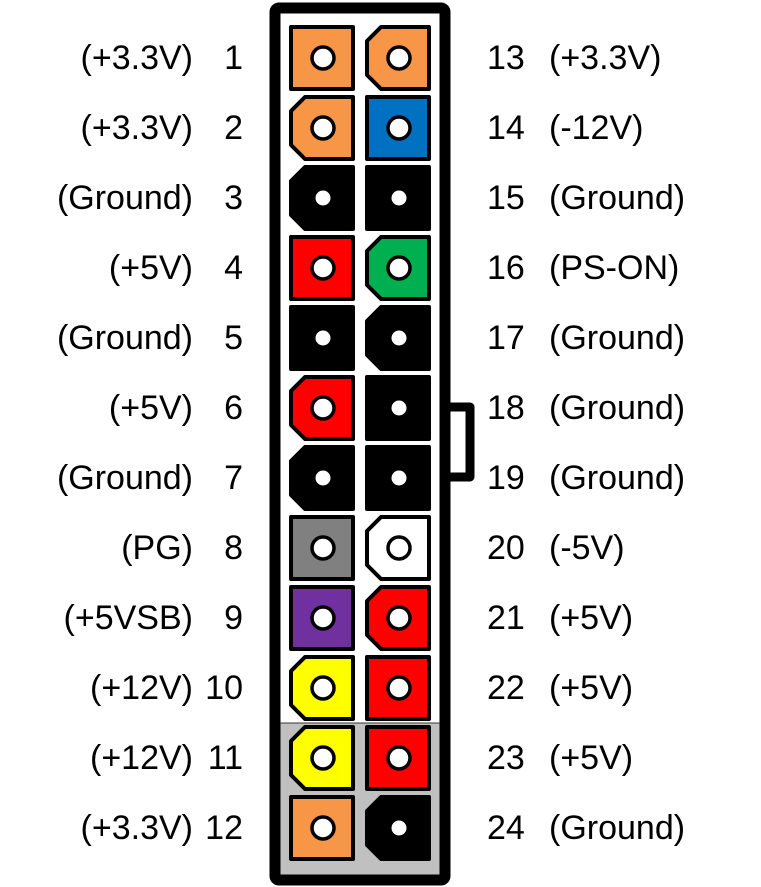  Describe the element at coordinates (506, 198) in the screenshot. I see `pin-number-label: 15` at that location.